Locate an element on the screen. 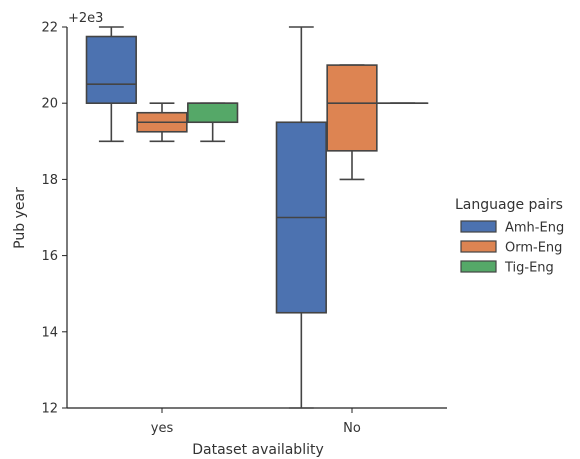 Image resolution: width=580 pixels, height=459 pixels. y-tick-label: 18 is located at coordinates (49, 180).